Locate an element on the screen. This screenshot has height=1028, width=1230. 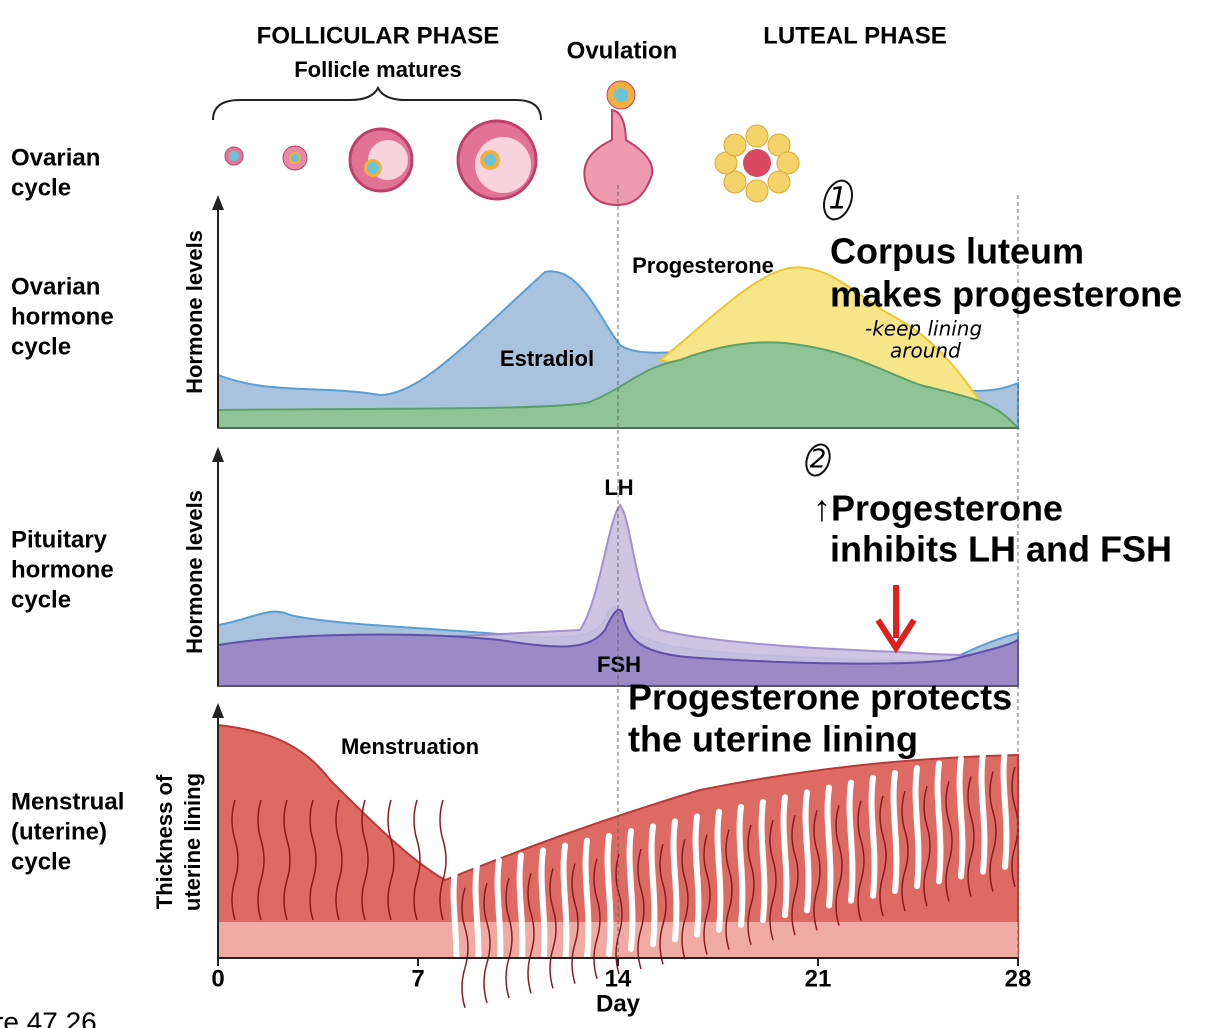
x-tick-label: 7 is located at coordinates (417, 978).